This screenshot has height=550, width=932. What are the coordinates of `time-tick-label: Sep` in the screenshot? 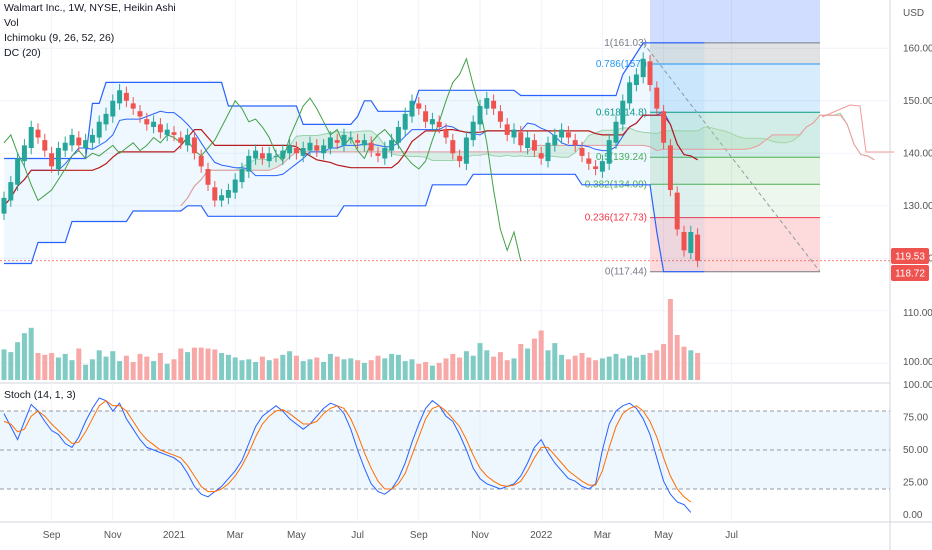 It's located at (419, 535).